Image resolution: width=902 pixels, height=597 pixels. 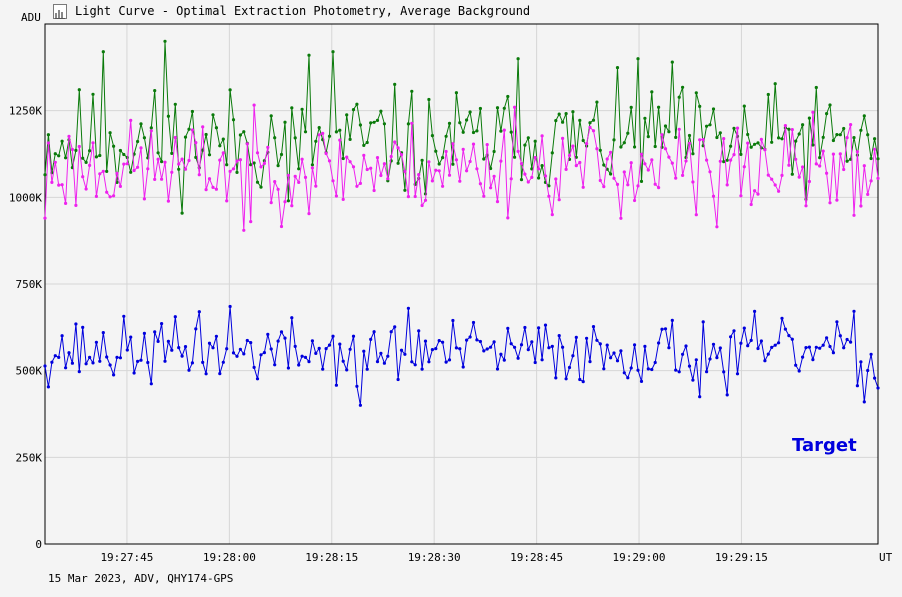 What do you see at coordinates (60, 11) in the screenshot?
I see `light-curve-chart-icon` at bounding box center [60, 11].